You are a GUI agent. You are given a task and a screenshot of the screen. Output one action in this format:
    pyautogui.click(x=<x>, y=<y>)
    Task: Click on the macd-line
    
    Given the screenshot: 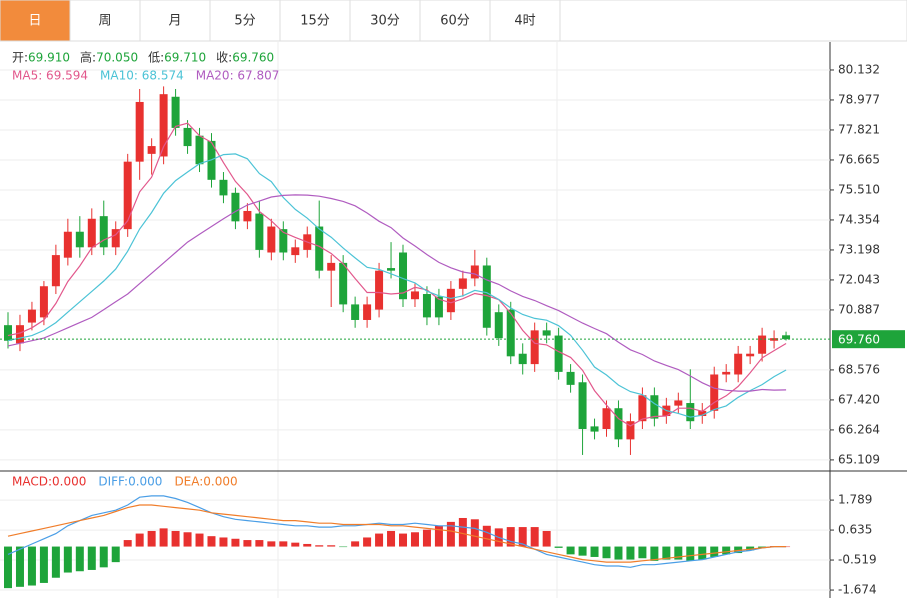 What is the action you would take?
    pyautogui.click(x=397, y=533)
    